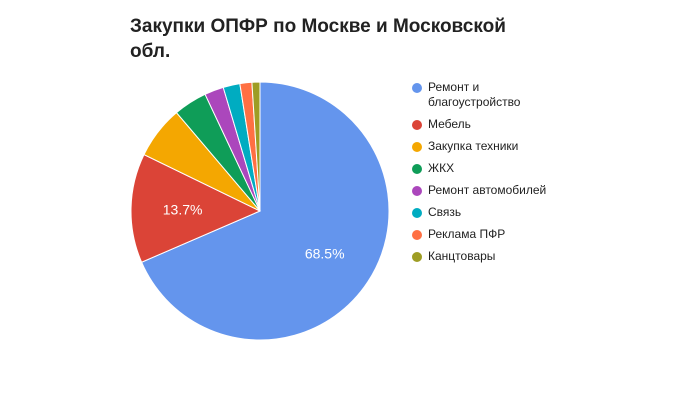 This screenshot has width=679, height=420. I want to click on legend-item-3: ЖКХ, so click(487, 168).